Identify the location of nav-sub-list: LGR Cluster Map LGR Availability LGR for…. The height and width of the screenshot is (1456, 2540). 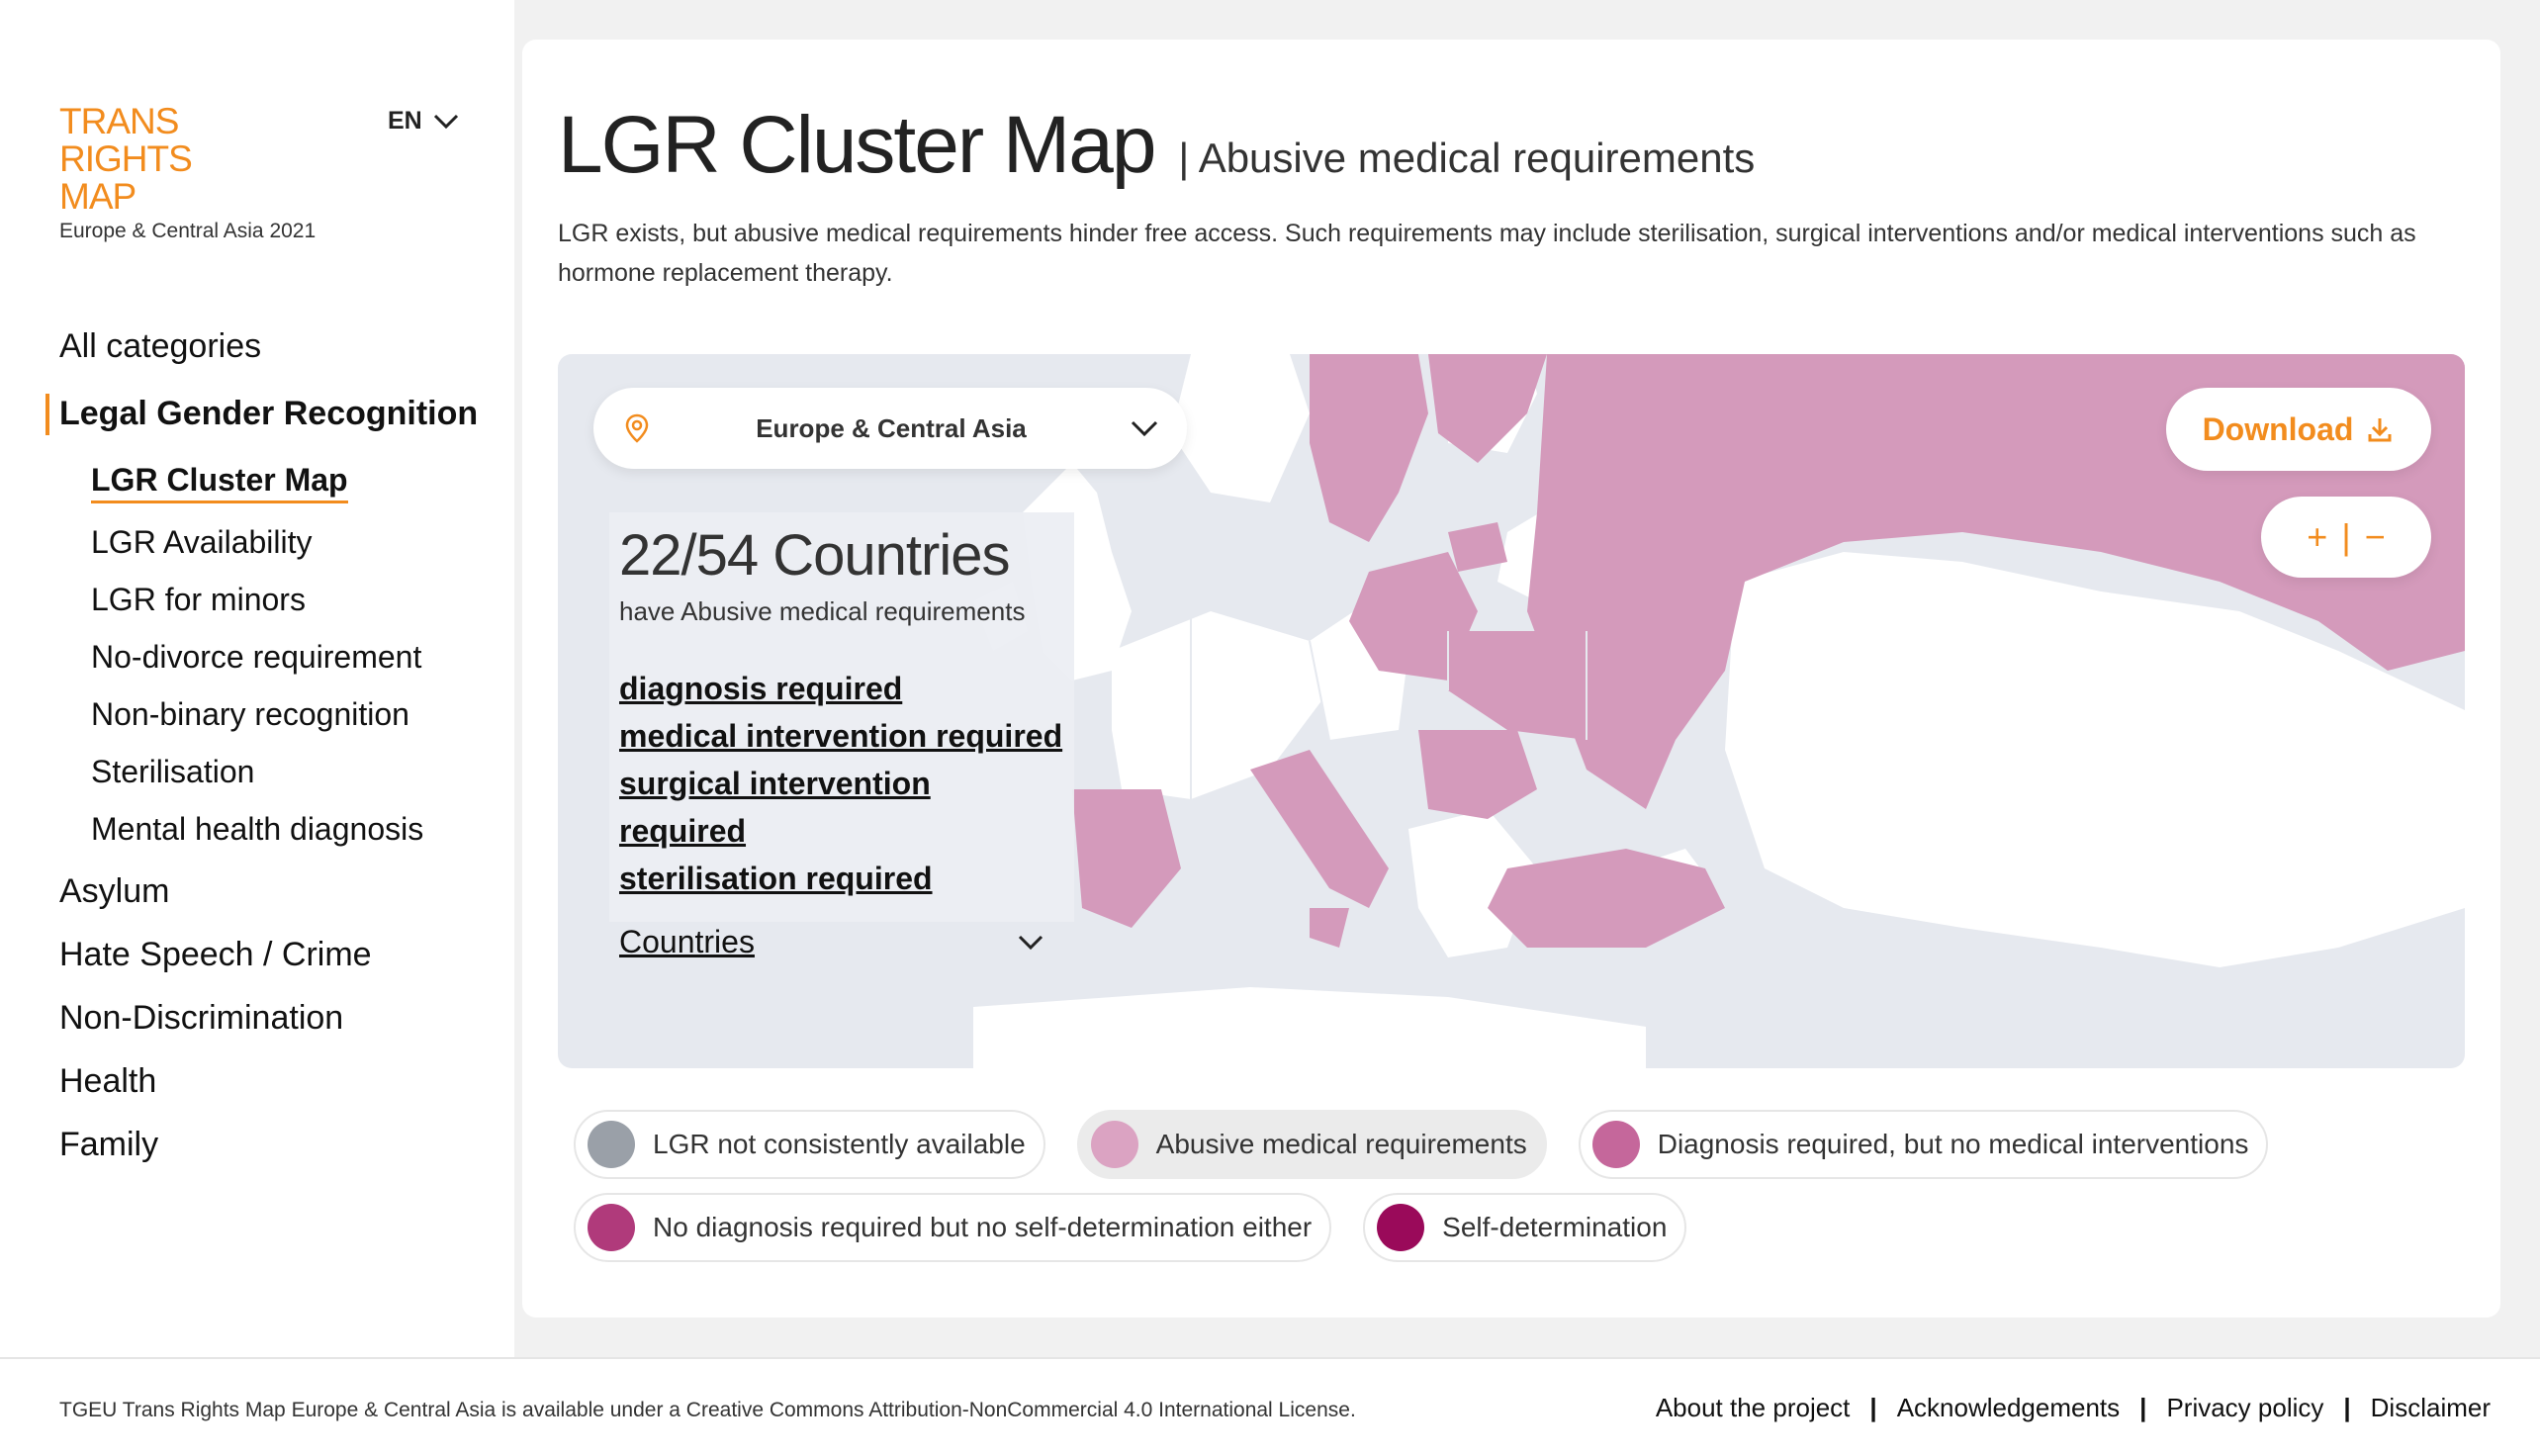
(277, 654).